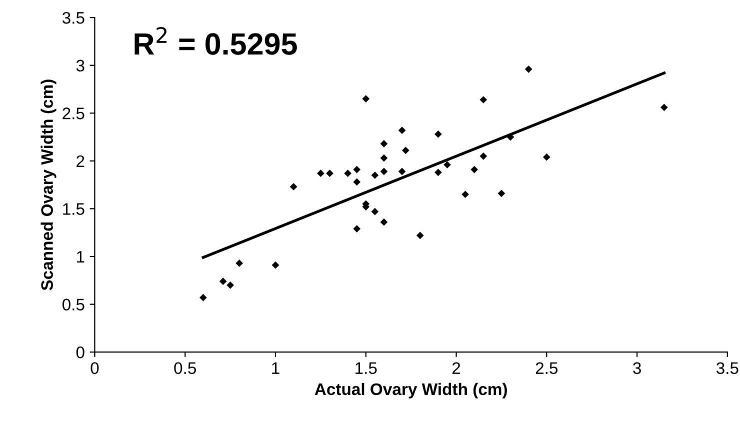 Image resolution: width=740 pixels, height=439 pixels. What do you see at coordinates (94, 368) in the screenshot?
I see `x-tick-label: 0` at bounding box center [94, 368].